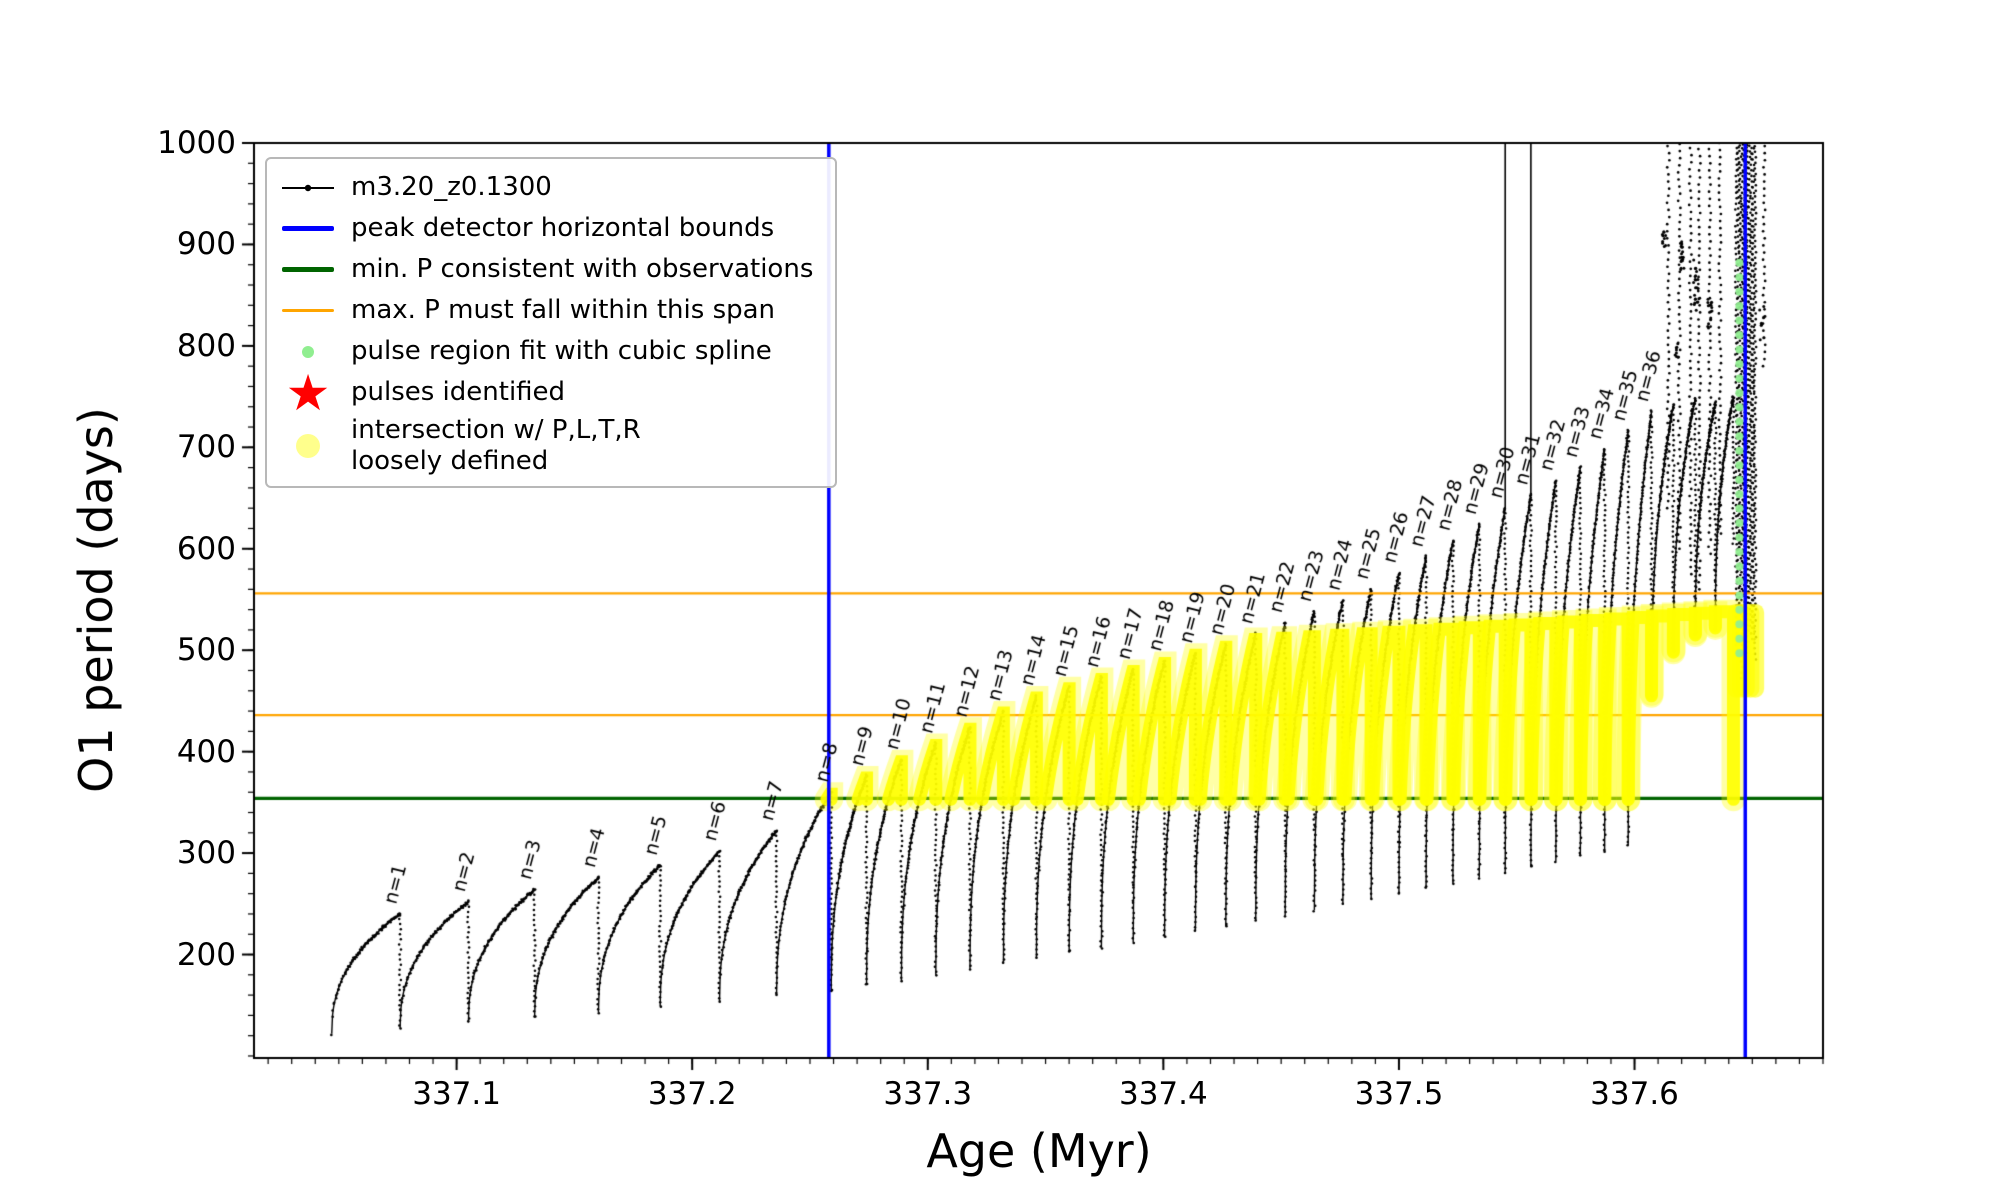 The image size is (2000, 1200). What do you see at coordinates (206, 244) in the screenshot?
I see `y-tick-label: 900` at bounding box center [206, 244].